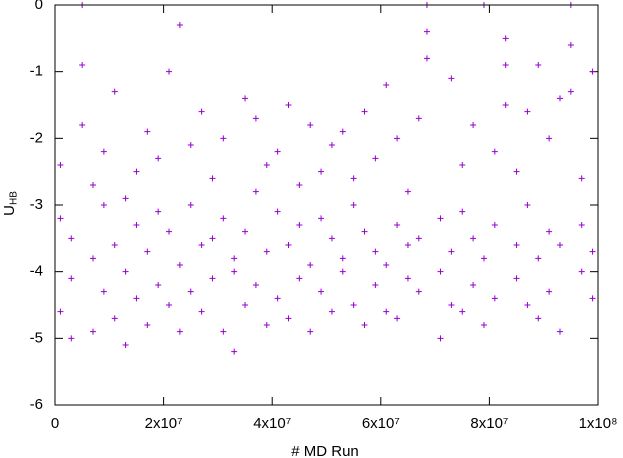 The height and width of the screenshot is (458, 623). What do you see at coordinates (36, 204) in the screenshot?
I see `y-tick-label: -3` at bounding box center [36, 204].